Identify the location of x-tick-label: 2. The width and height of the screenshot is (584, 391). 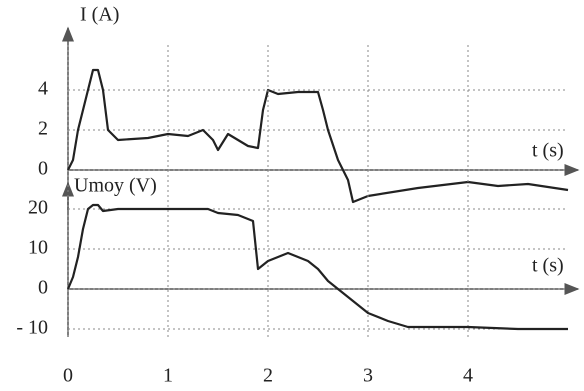
(268, 376).